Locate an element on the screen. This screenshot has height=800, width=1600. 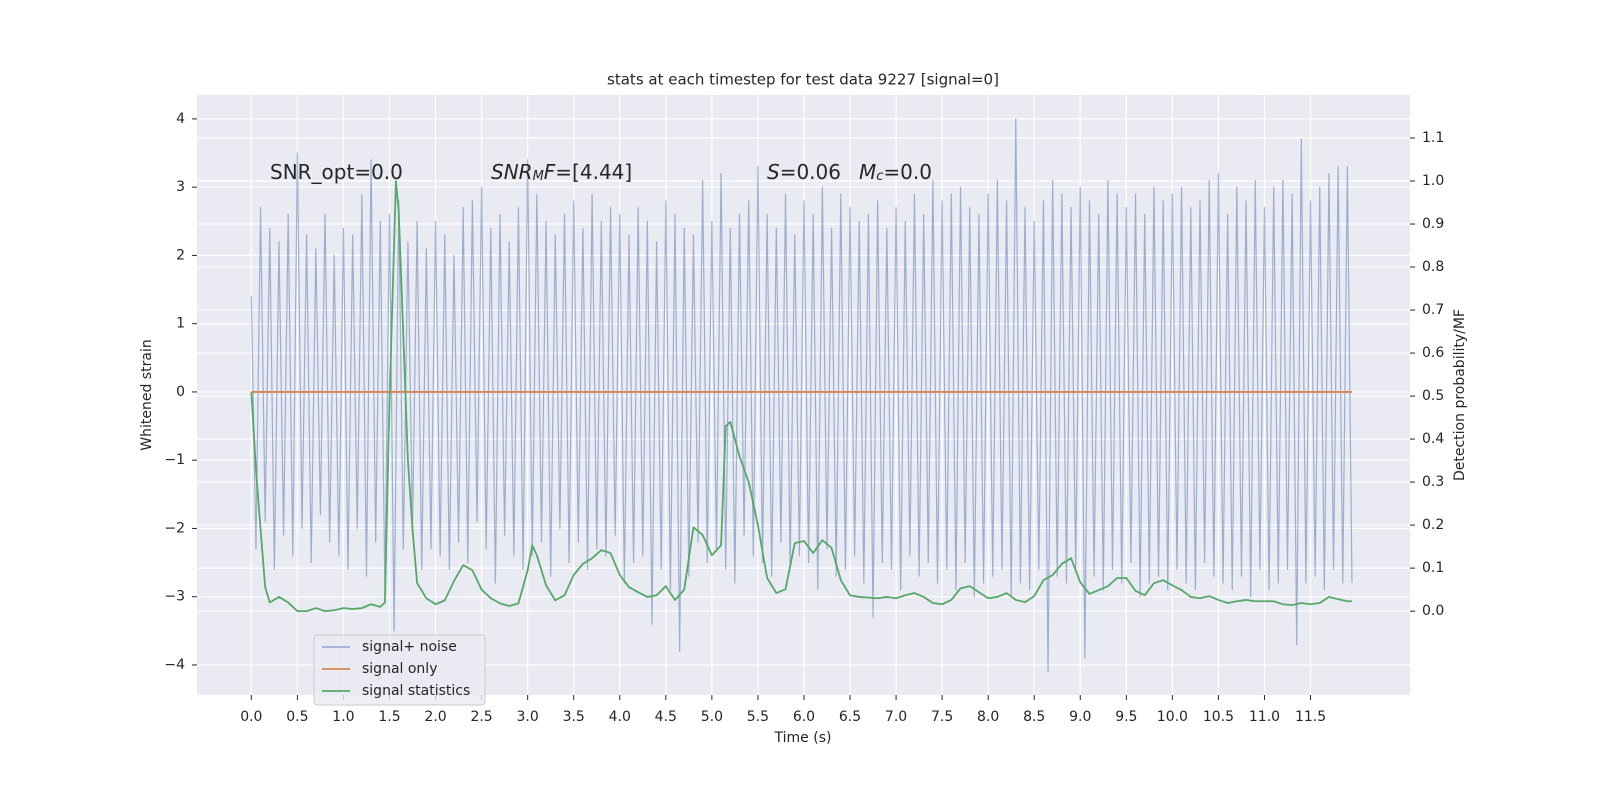
y2-tick-label: 0.5 is located at coordinates (1433, 396).